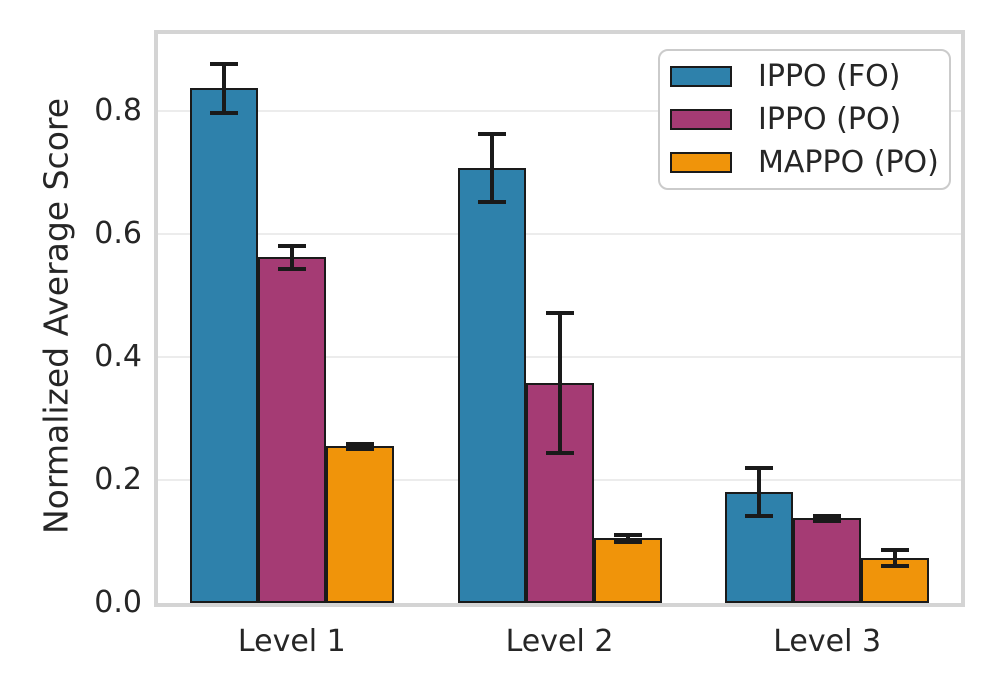 The image size is (997, 698). I want to click on legend-item-mappo-po: MAPPO (PO), so click(805, 162).